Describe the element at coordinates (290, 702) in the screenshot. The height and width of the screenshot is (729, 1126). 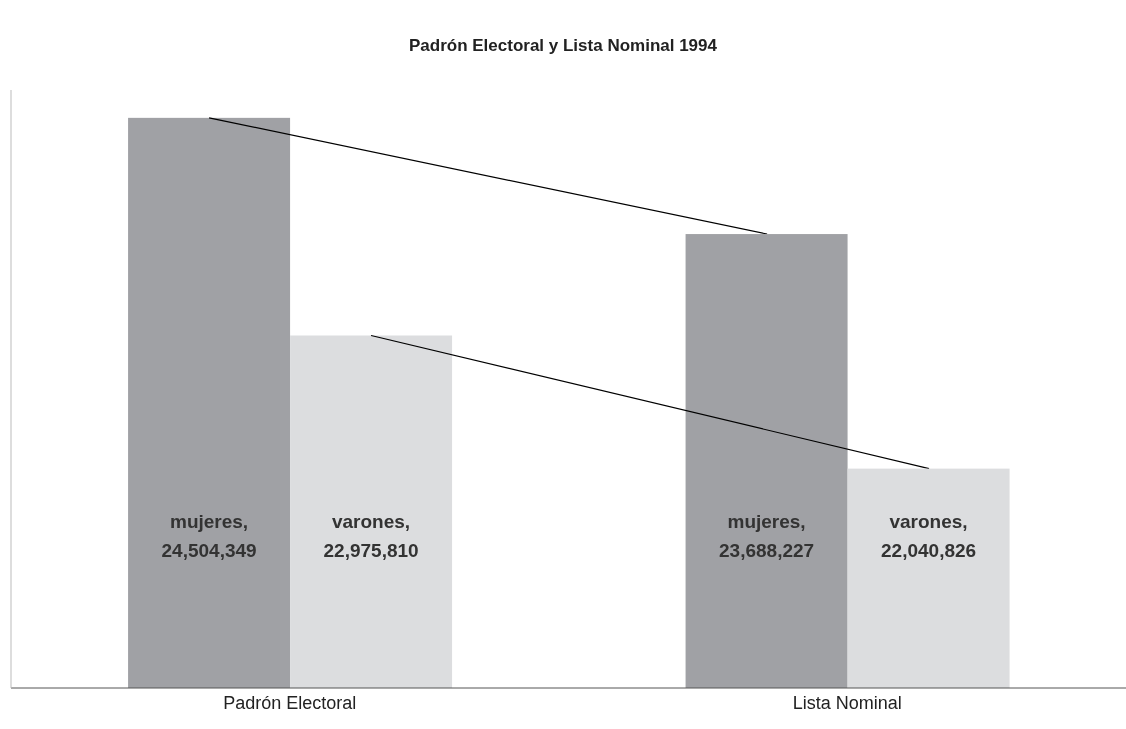
I see `x-tick-label: Padrón Electoral` at that location.